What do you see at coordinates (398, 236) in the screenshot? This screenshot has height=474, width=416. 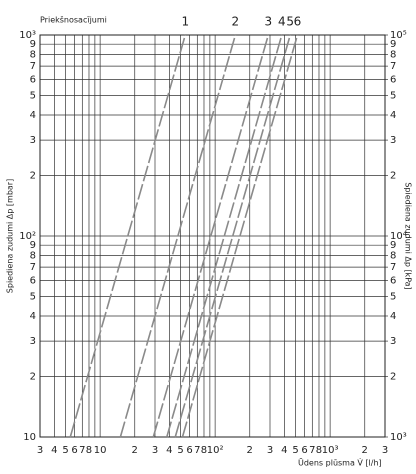 I see `y2-tick-label: 10⁴` at bounding box center [398, 236].